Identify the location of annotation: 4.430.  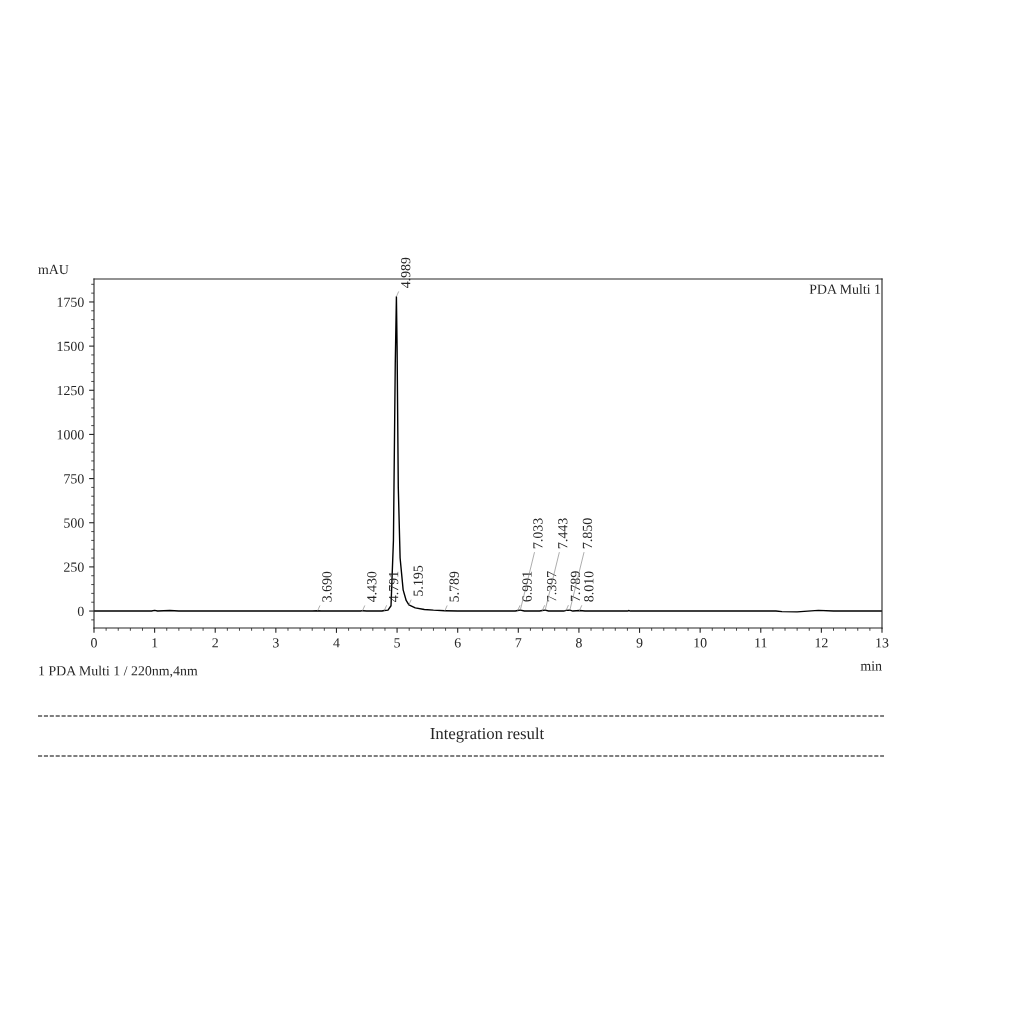
(372, 587).